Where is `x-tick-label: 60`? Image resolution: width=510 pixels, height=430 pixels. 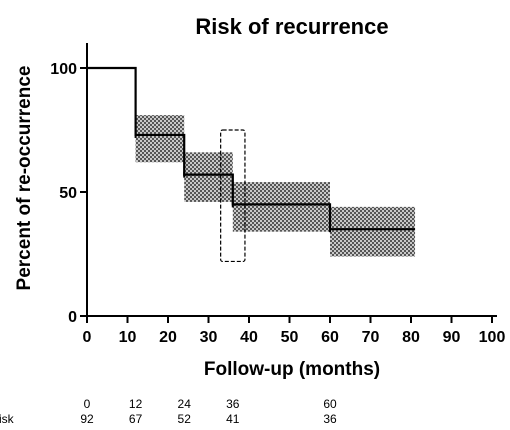 x-tick-label: 60 is located at coordinates (330, 337).